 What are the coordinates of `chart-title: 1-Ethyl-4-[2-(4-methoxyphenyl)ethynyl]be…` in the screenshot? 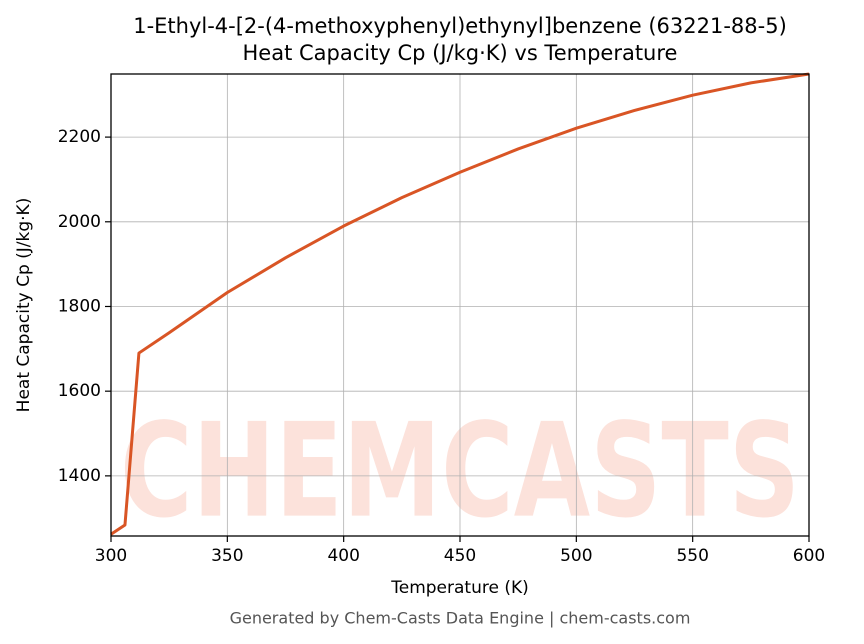 It's located at (460, 26).